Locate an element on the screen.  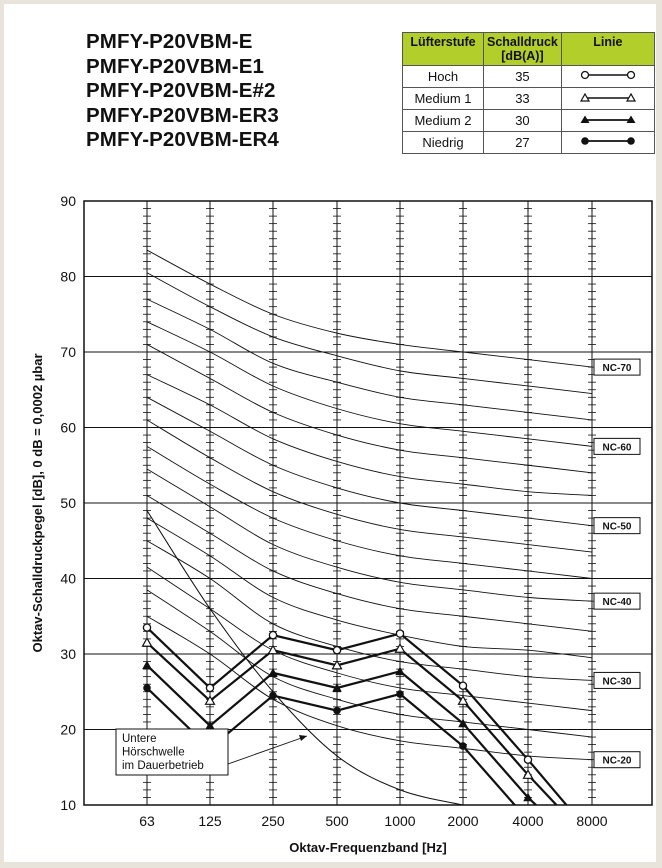
y-tick-label: 80 is located at coordinates (68, 277).